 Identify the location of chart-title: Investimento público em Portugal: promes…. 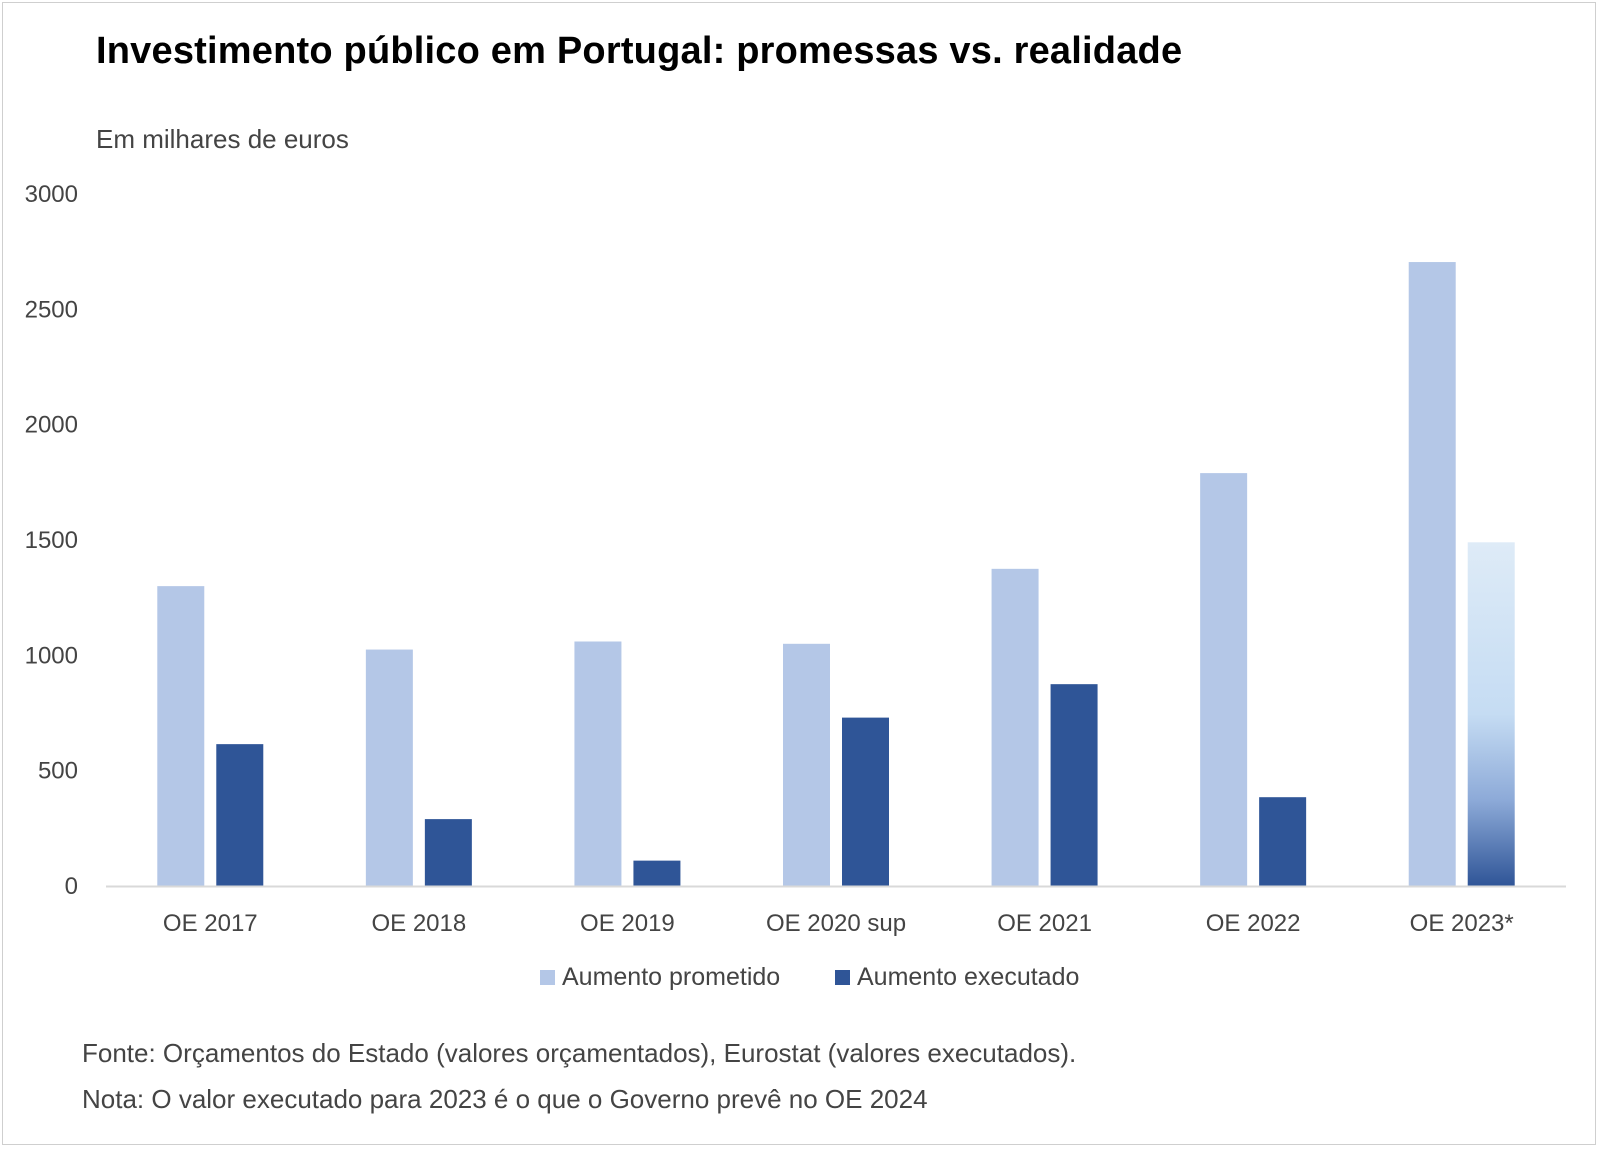
(639, 51).